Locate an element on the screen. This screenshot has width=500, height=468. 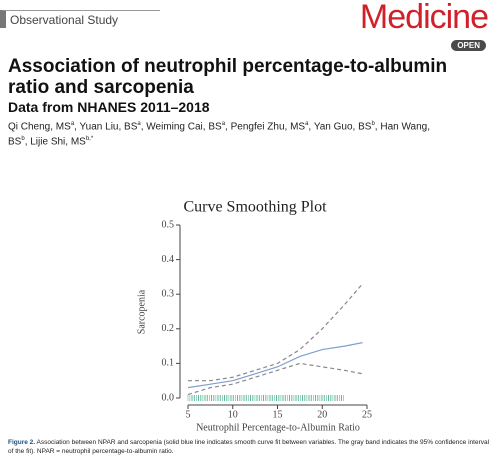
author-name: Lijie Shi, MS is located at coordinates (58, 142).